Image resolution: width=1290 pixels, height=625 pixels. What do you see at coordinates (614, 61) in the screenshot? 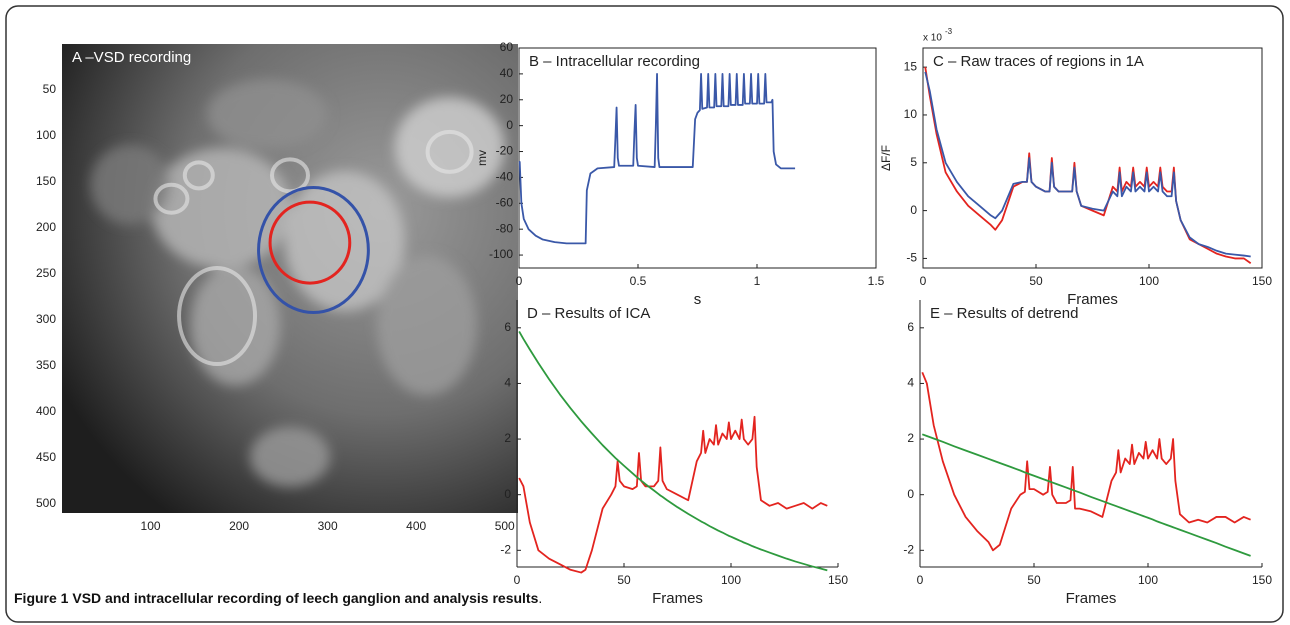
I see `panel-title: B – Intracellular recording` at bounding box center [614, 61].